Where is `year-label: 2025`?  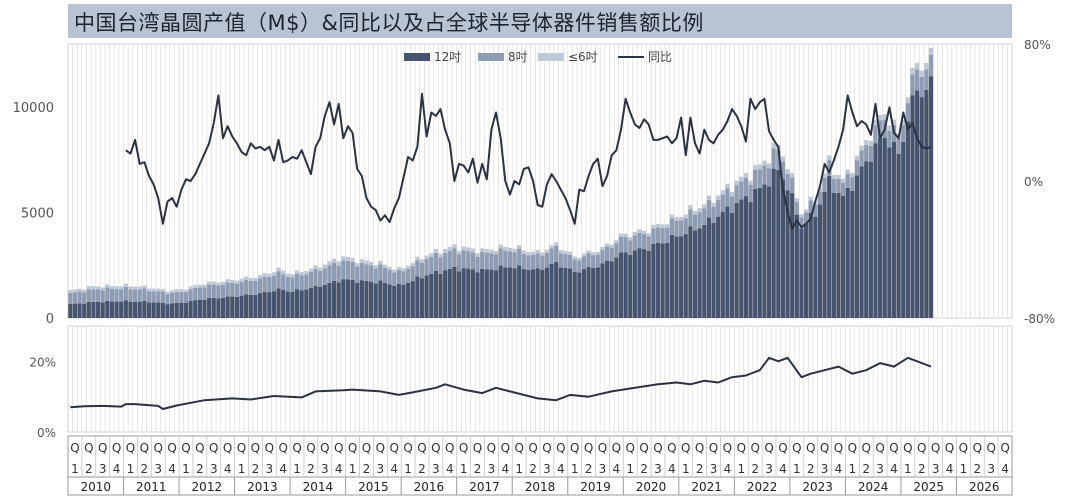 year-label: 2025 is located at coordinates (928, 487).